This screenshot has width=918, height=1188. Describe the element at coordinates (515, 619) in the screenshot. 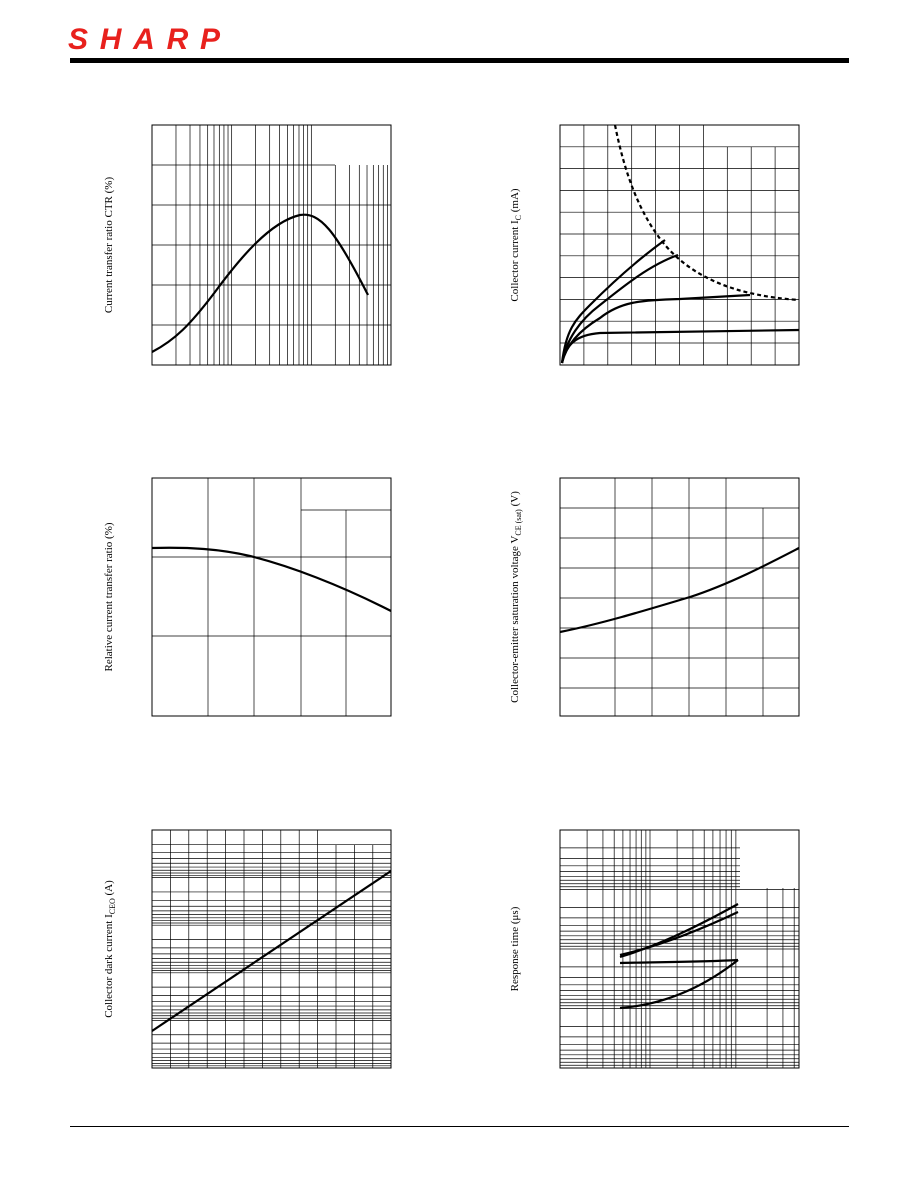

I see `y-label-text: Collector-emitter saturation voltage V` at that location.